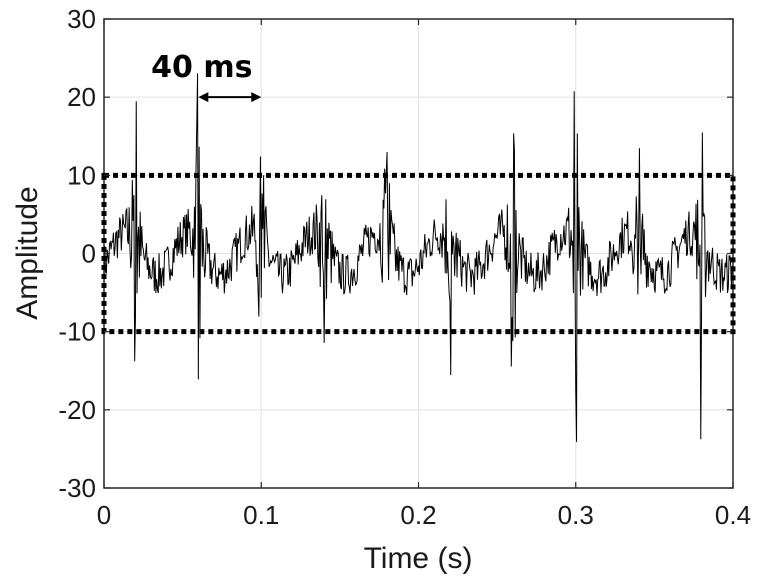 The height and width of the screenshot is (580, 760). What do you see at coordinates (77, 410) in the screenshot?
I see `y-tick-label: -20` at bounding box center [77, 410].